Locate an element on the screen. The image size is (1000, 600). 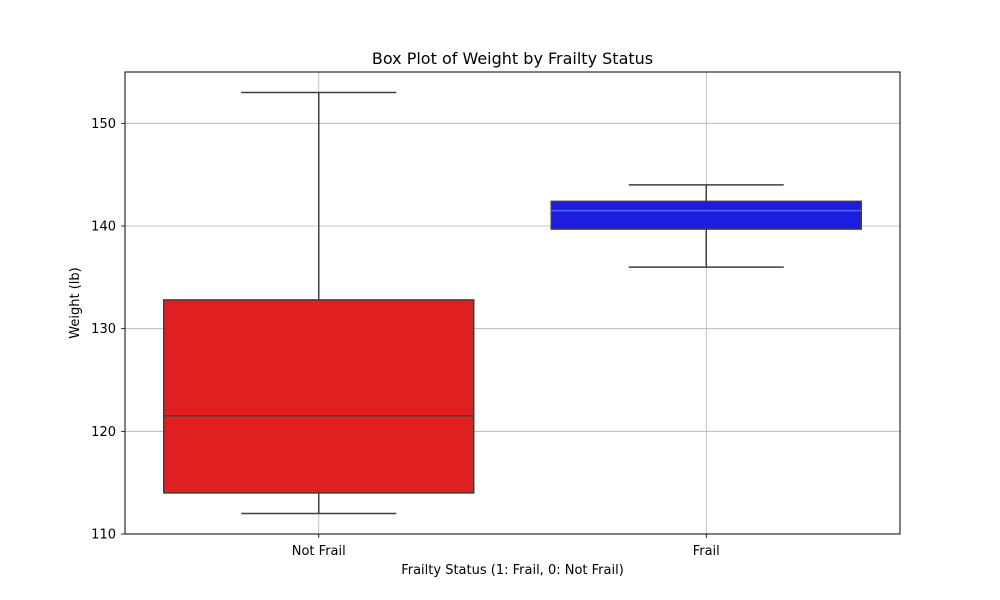
y-tick-label: 150 is located at coordinates (103, 124).